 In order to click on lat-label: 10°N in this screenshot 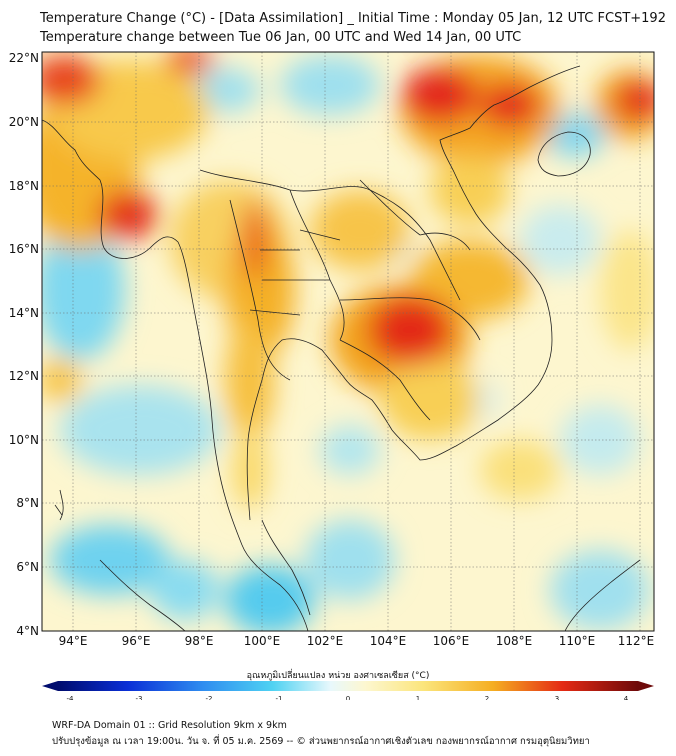, I will do `click(24, 440)`.